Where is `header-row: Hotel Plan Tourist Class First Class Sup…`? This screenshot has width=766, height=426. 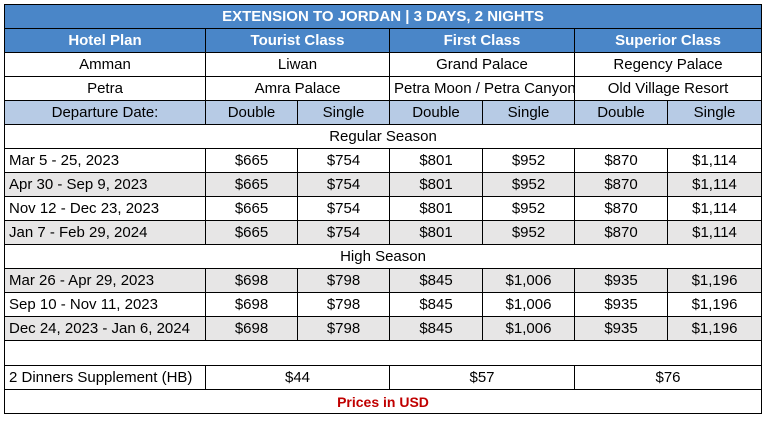
header-row: Hotel Plan Tourist Class First Class Sup… is located at coordinates (383, 40).